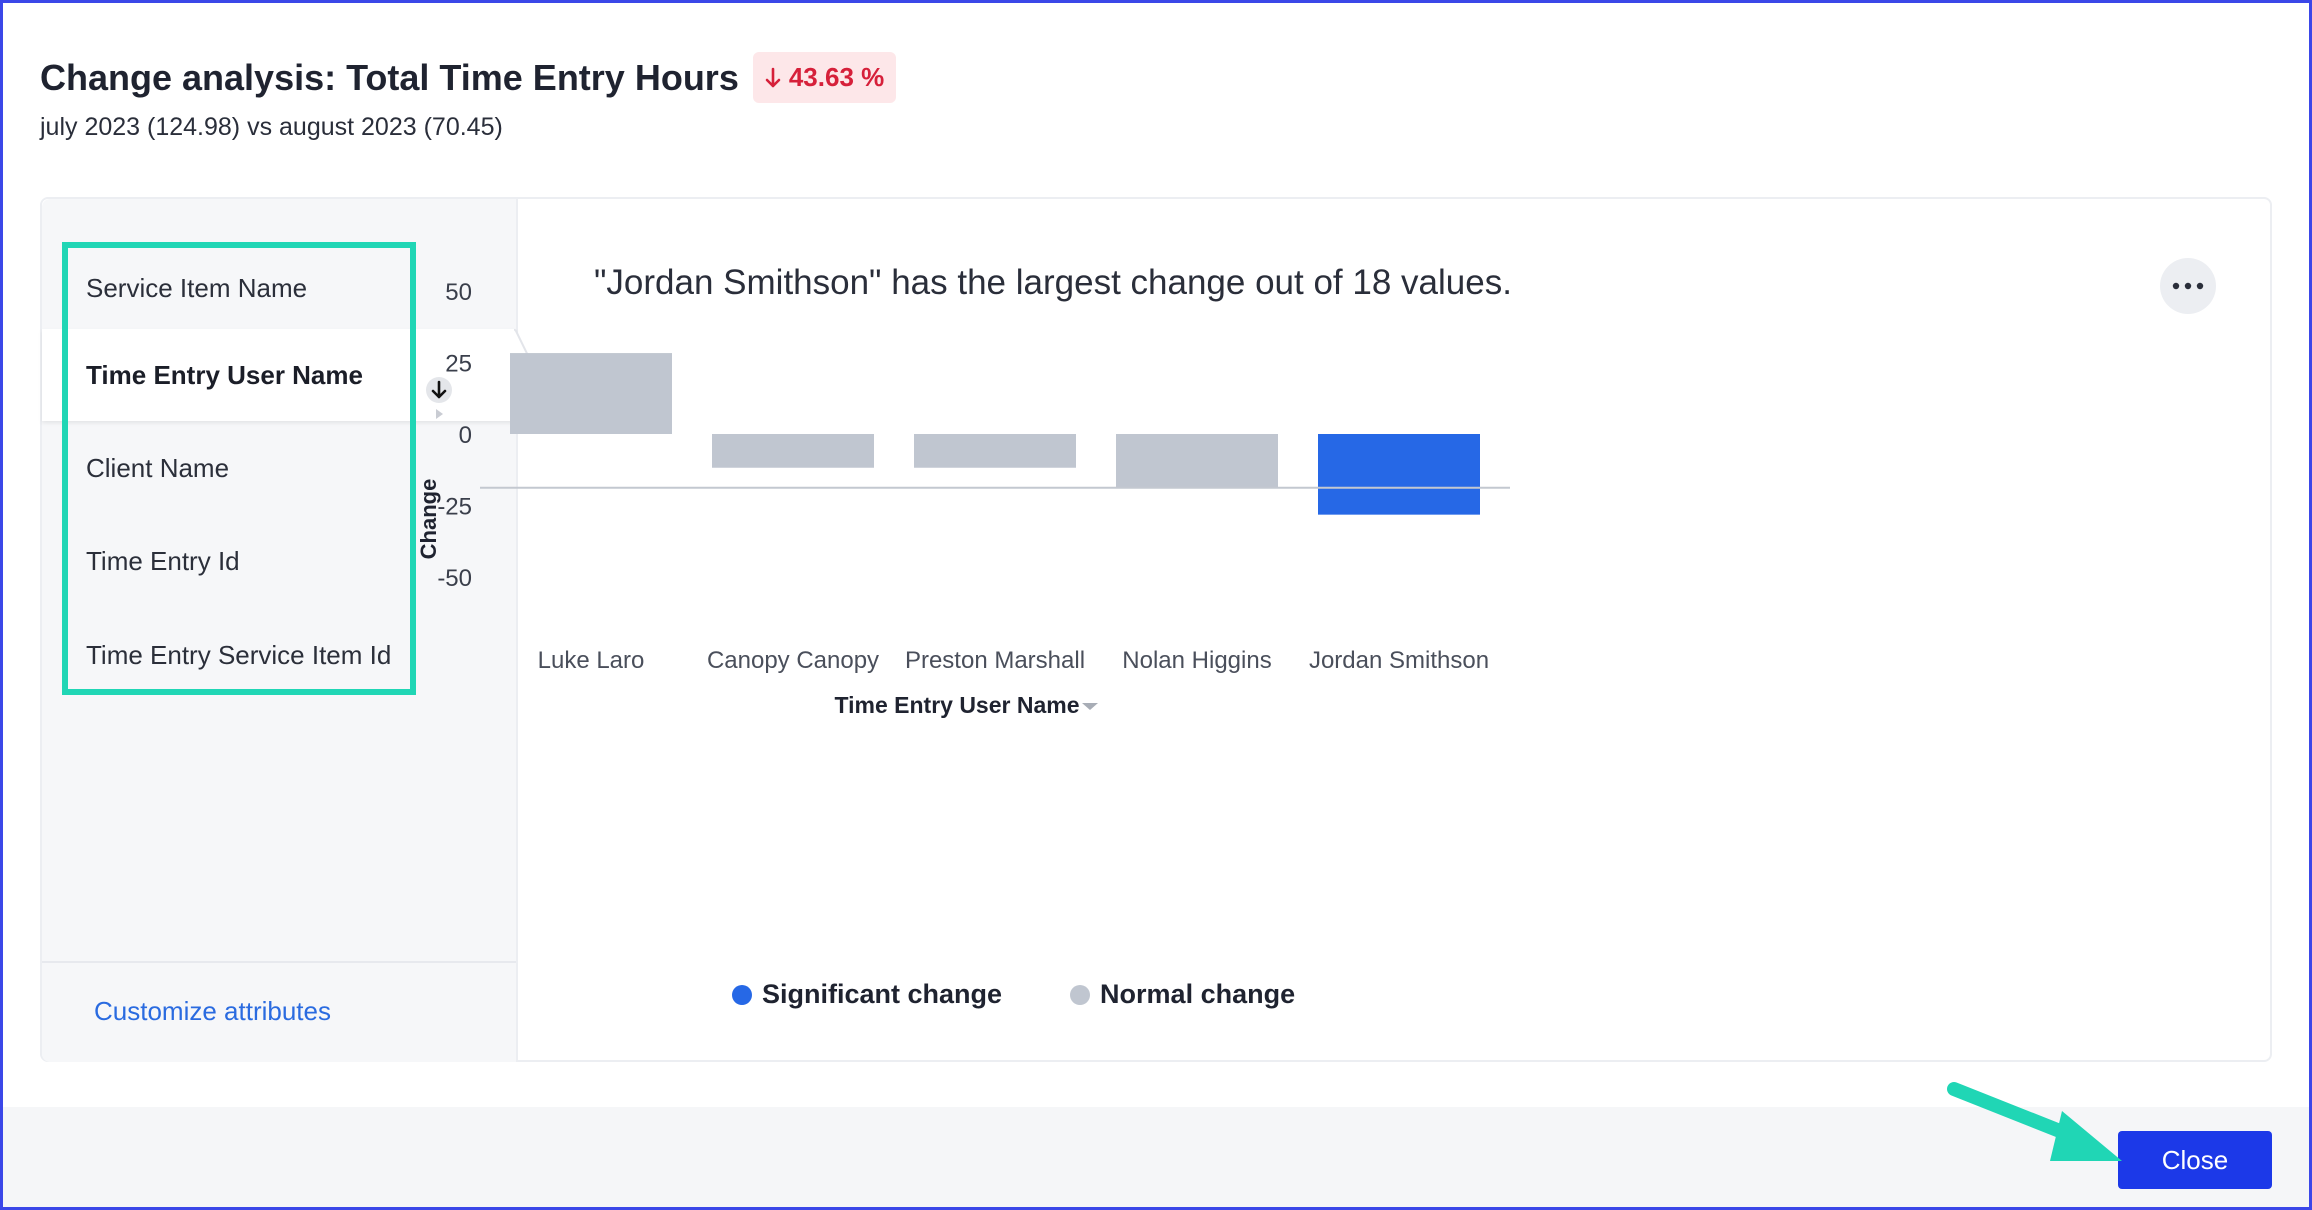 This screenshot has width=2312, height=1210. What do you see at coordinates (742, 994) in the screenshot?
I see `legend-dot-significant` at bounding box center [742, 994].